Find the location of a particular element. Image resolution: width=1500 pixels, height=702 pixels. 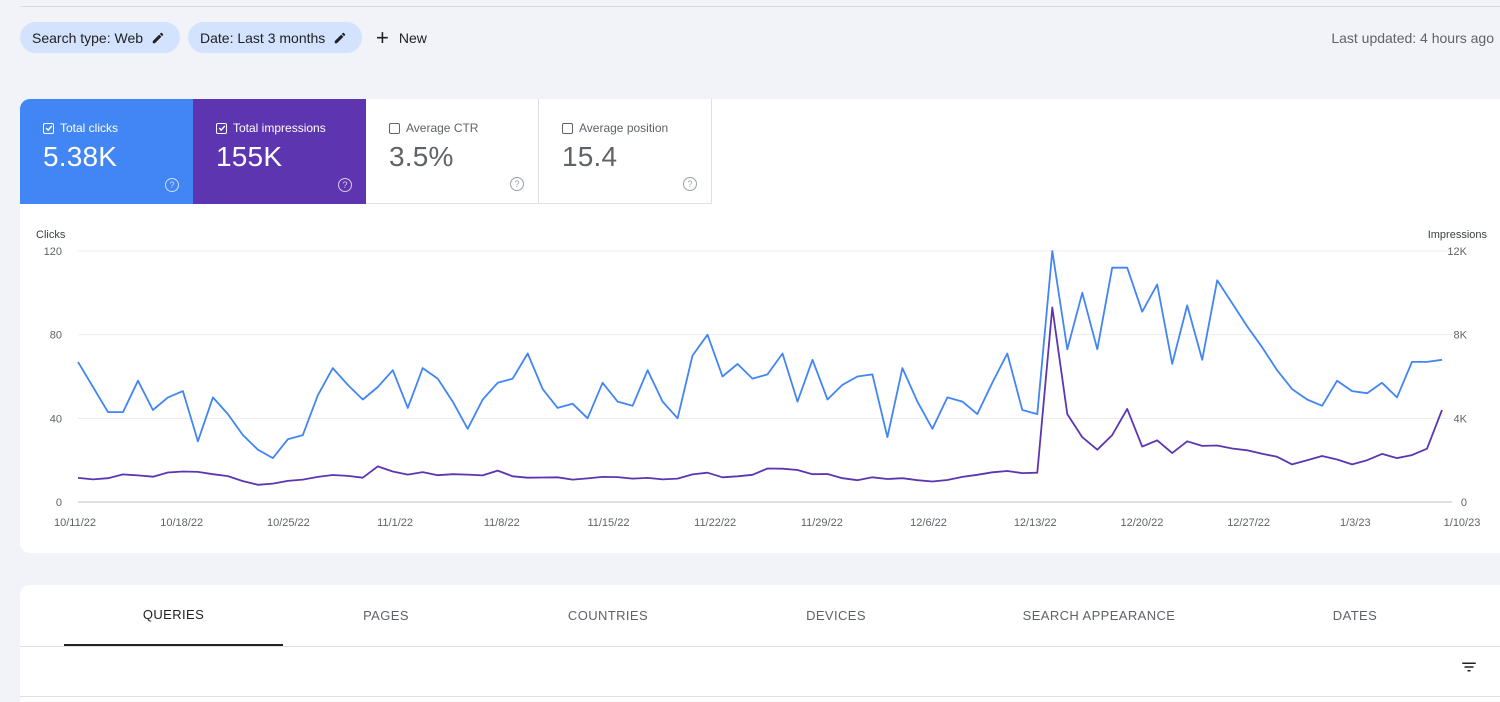

right-axis-title: Impressions is located at coordinates (1458, 235).